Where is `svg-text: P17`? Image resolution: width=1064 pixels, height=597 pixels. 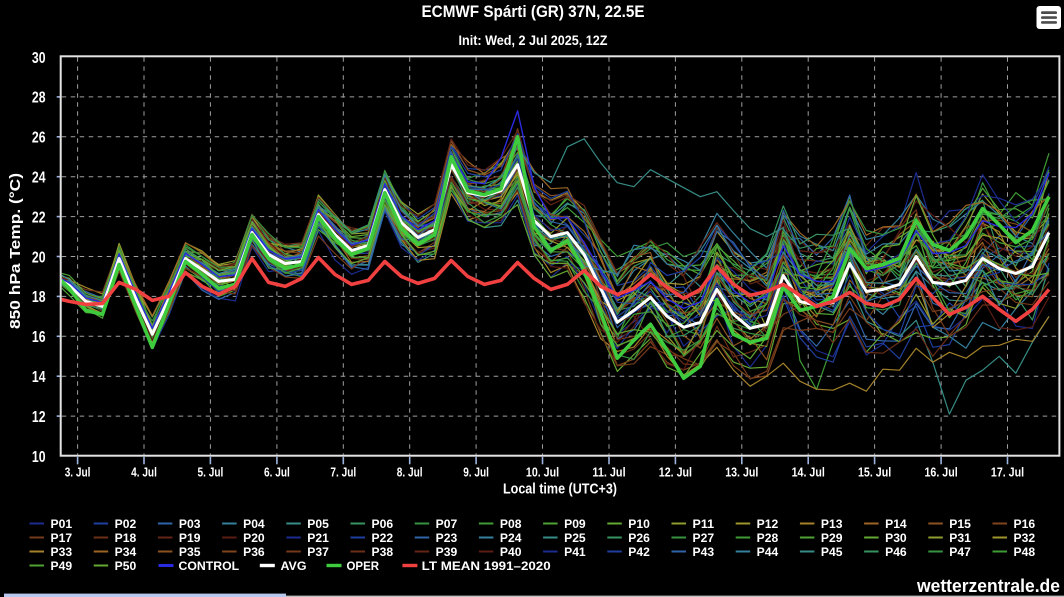
svg-text: P17 is located at coordinates (62, 538).